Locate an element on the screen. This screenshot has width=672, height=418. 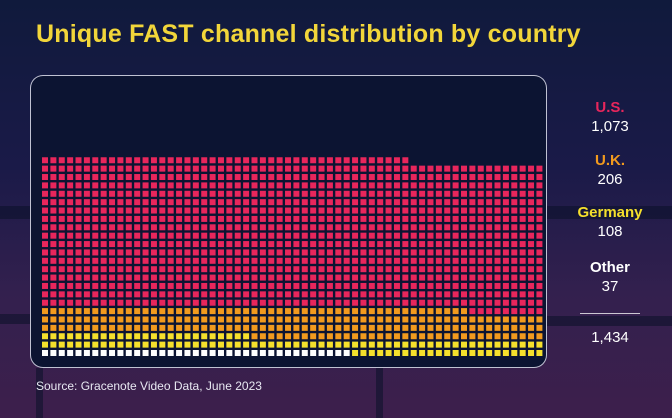
background-band-right is located at coordinates (609, 212).